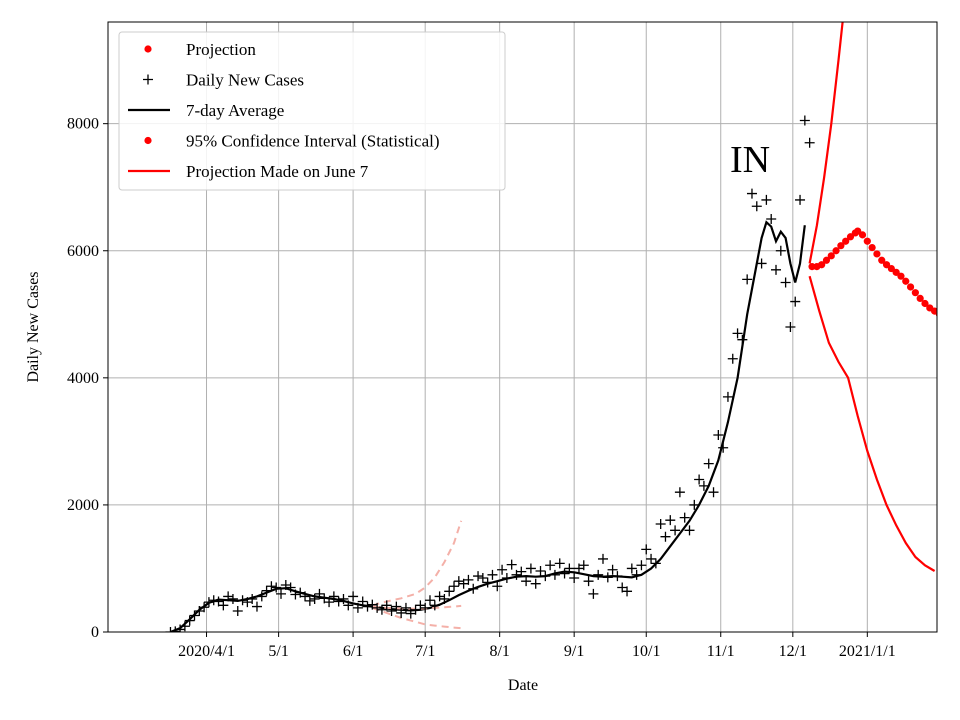  What do you see at coordinates (148, 140) in the screenshot?
I see `legend-marker-dot` at bounding box center [148, 140].